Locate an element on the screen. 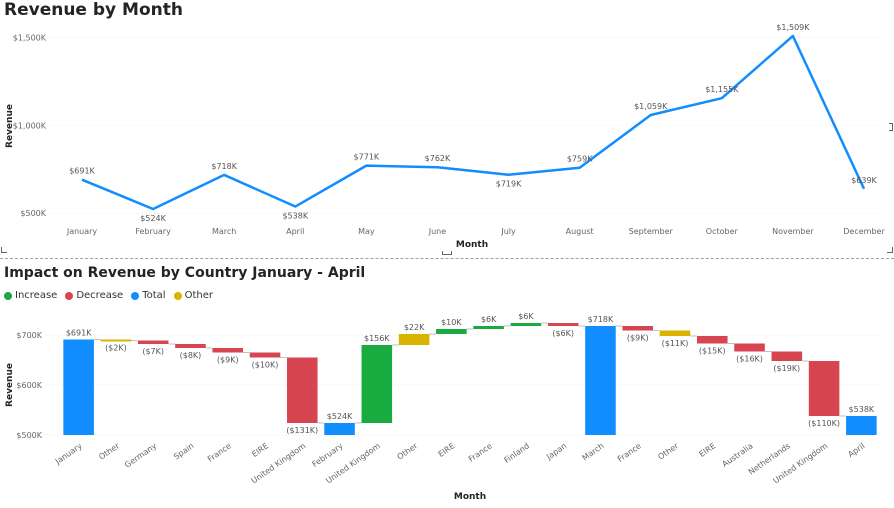  data-label: ($19K) is located at coordinates (786, 368).